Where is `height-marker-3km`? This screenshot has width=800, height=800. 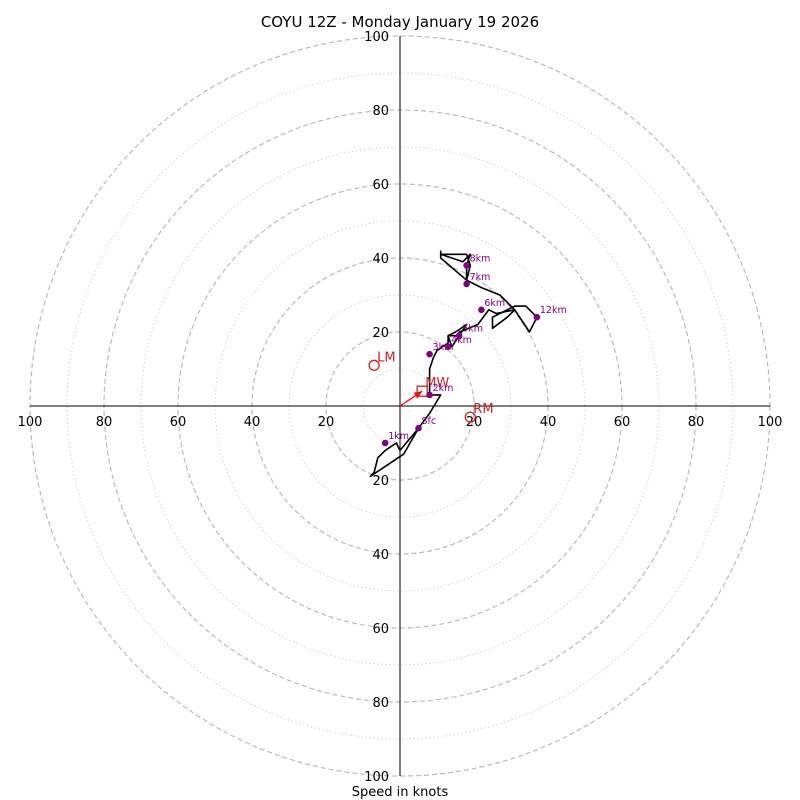 height-marker-3km is located at coordinates (429, 354).